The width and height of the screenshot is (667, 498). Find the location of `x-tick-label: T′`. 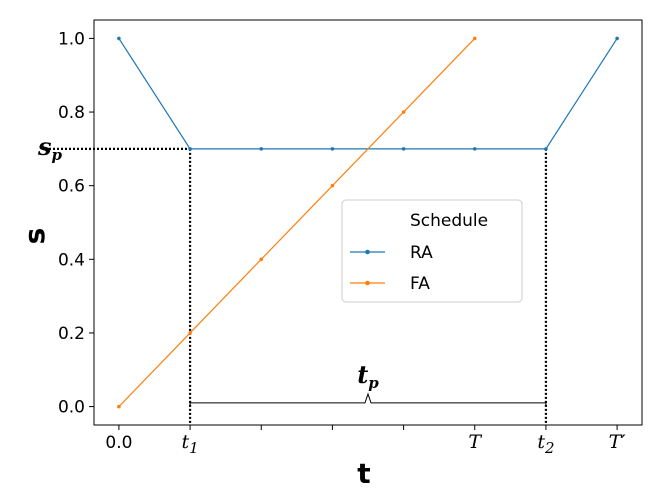

x-tick-label: T′ is located at coordinates (618, 442).